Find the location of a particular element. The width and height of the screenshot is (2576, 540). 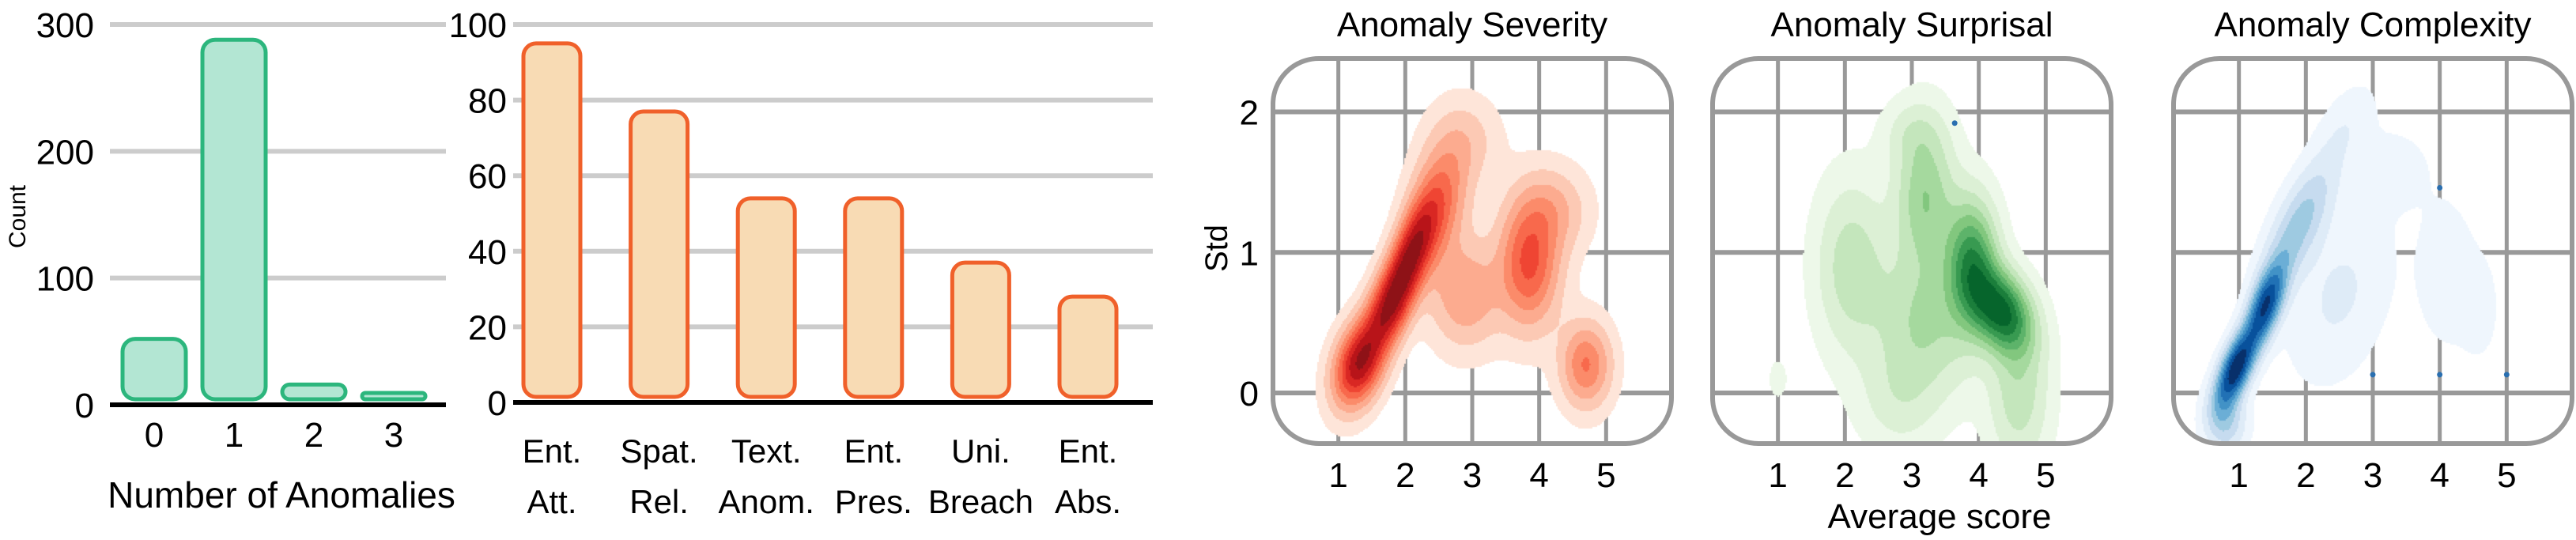

bar-ent-pres- is located at coordinates (874, 297).